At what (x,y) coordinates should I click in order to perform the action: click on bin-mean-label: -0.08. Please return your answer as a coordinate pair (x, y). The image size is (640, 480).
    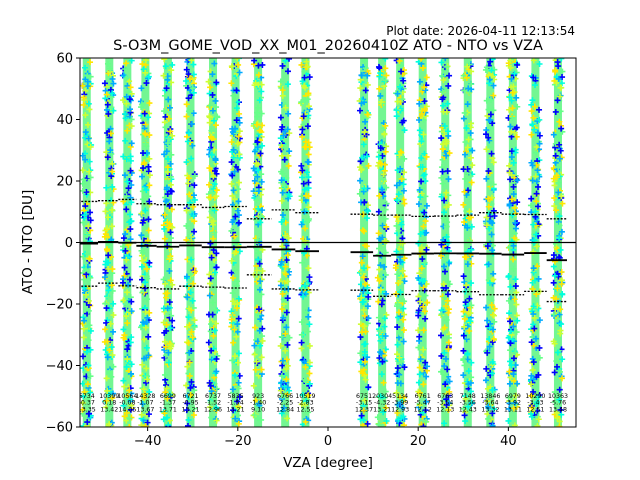
    Looking at the image, I should click on (127, 403).